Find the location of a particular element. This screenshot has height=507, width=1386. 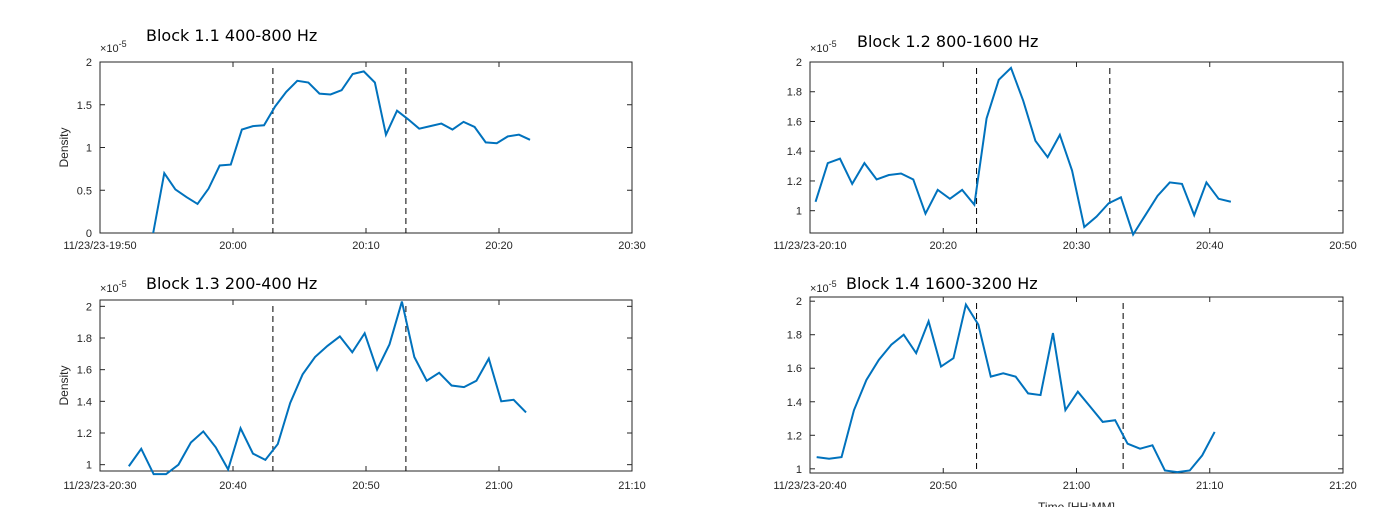

chart-title: Block 1.1 400-800 Hz is located at coordinates (231, 35).